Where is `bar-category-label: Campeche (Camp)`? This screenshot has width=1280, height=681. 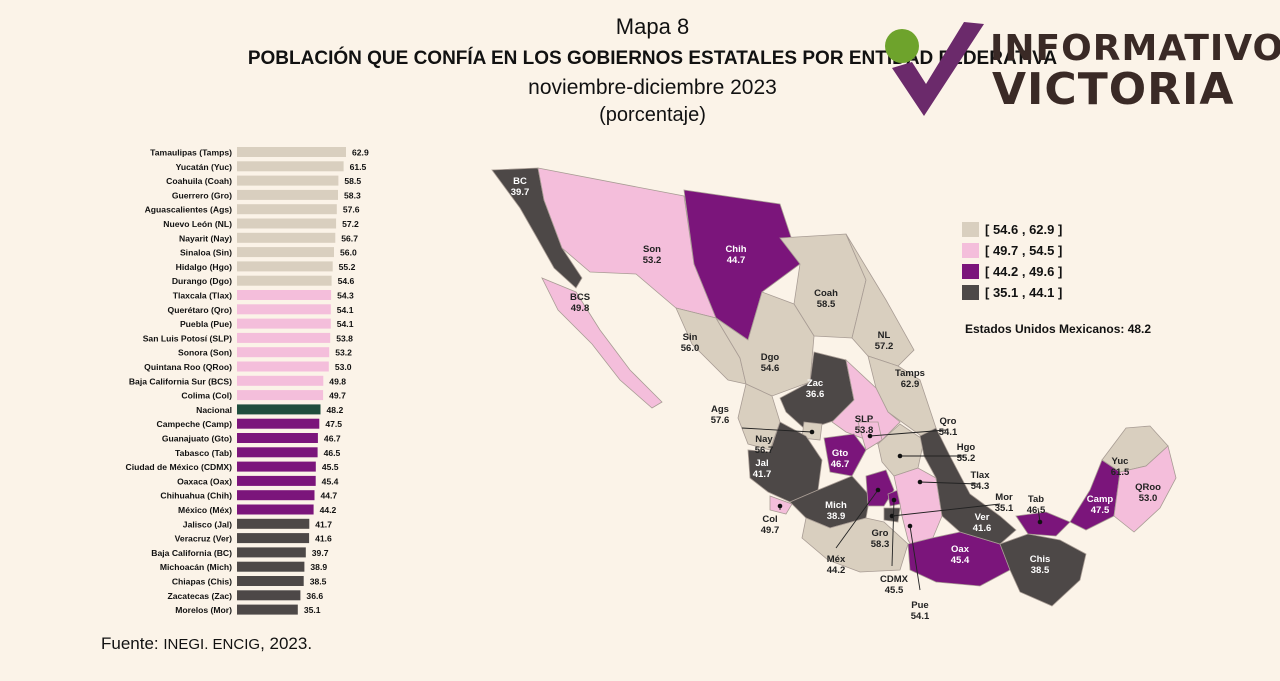 bar-category-label: Campeche (Camp) is located at coordinates (195, 424).